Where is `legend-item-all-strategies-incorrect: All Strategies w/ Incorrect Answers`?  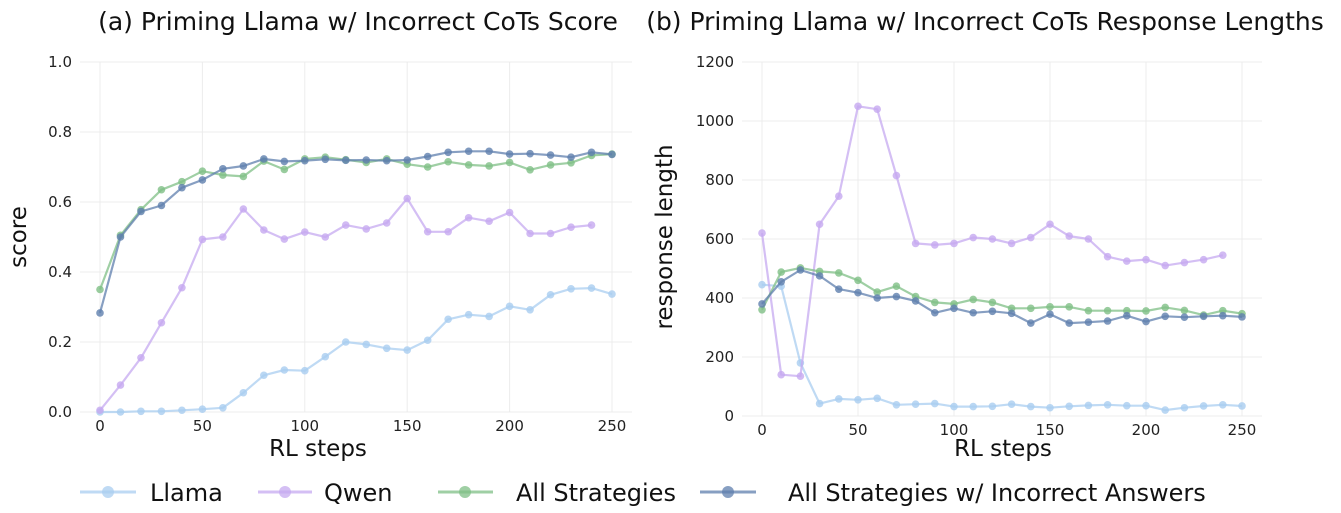
legend-item-all-strategies-incorrect: All Strategies w/ Incorrect Answers is located at coordinates (953, 493).